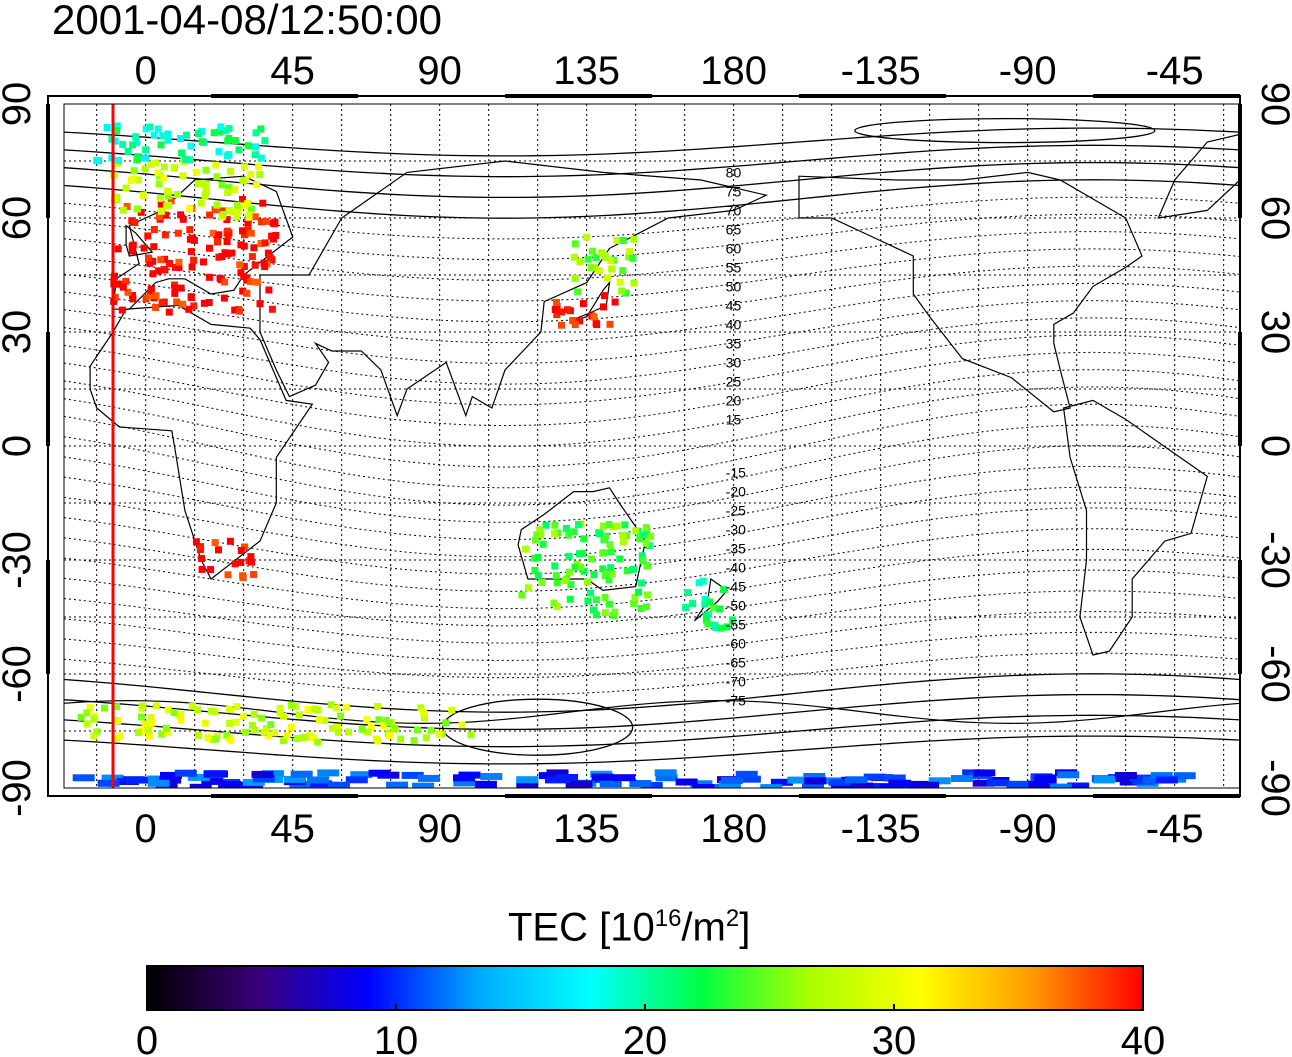  I want to click on contour-label: 25, so click(734, 381).